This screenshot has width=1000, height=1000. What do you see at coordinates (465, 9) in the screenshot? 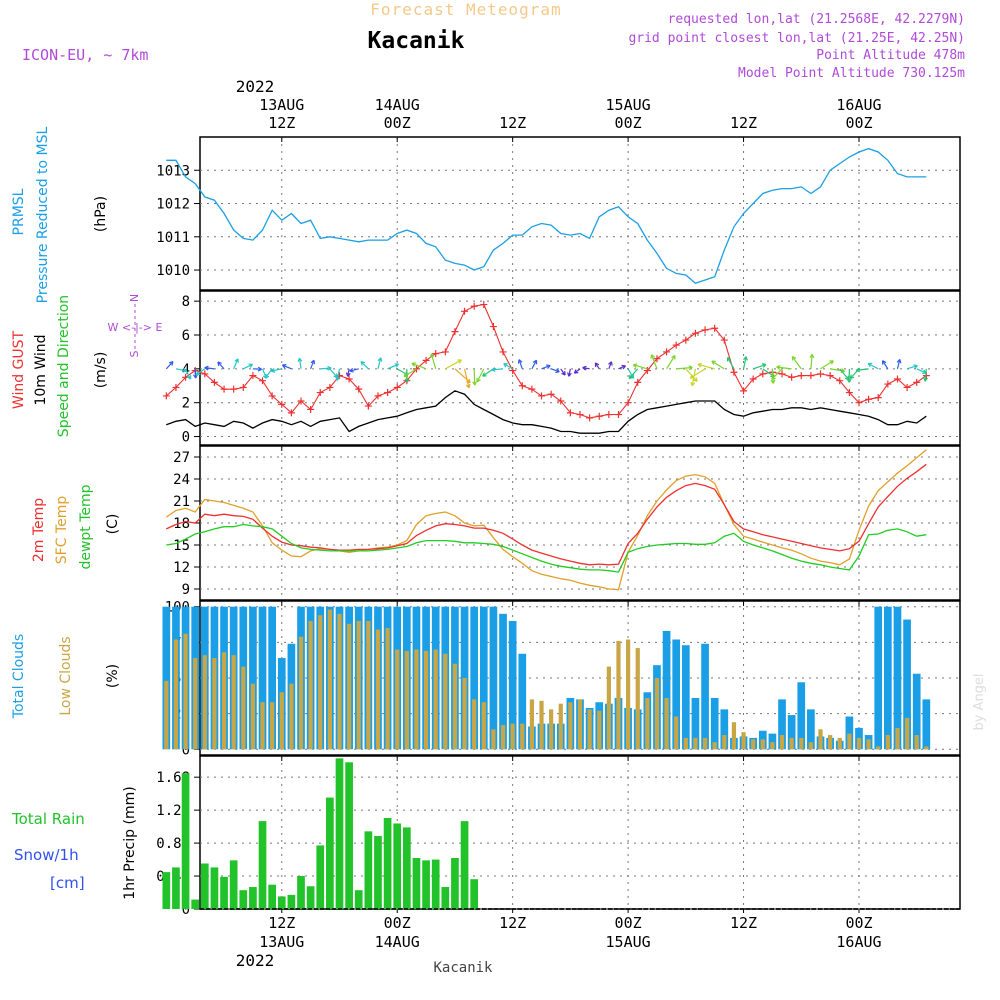
I see `product-title: Forecast Meteogram` at bounding box center [465, 9].